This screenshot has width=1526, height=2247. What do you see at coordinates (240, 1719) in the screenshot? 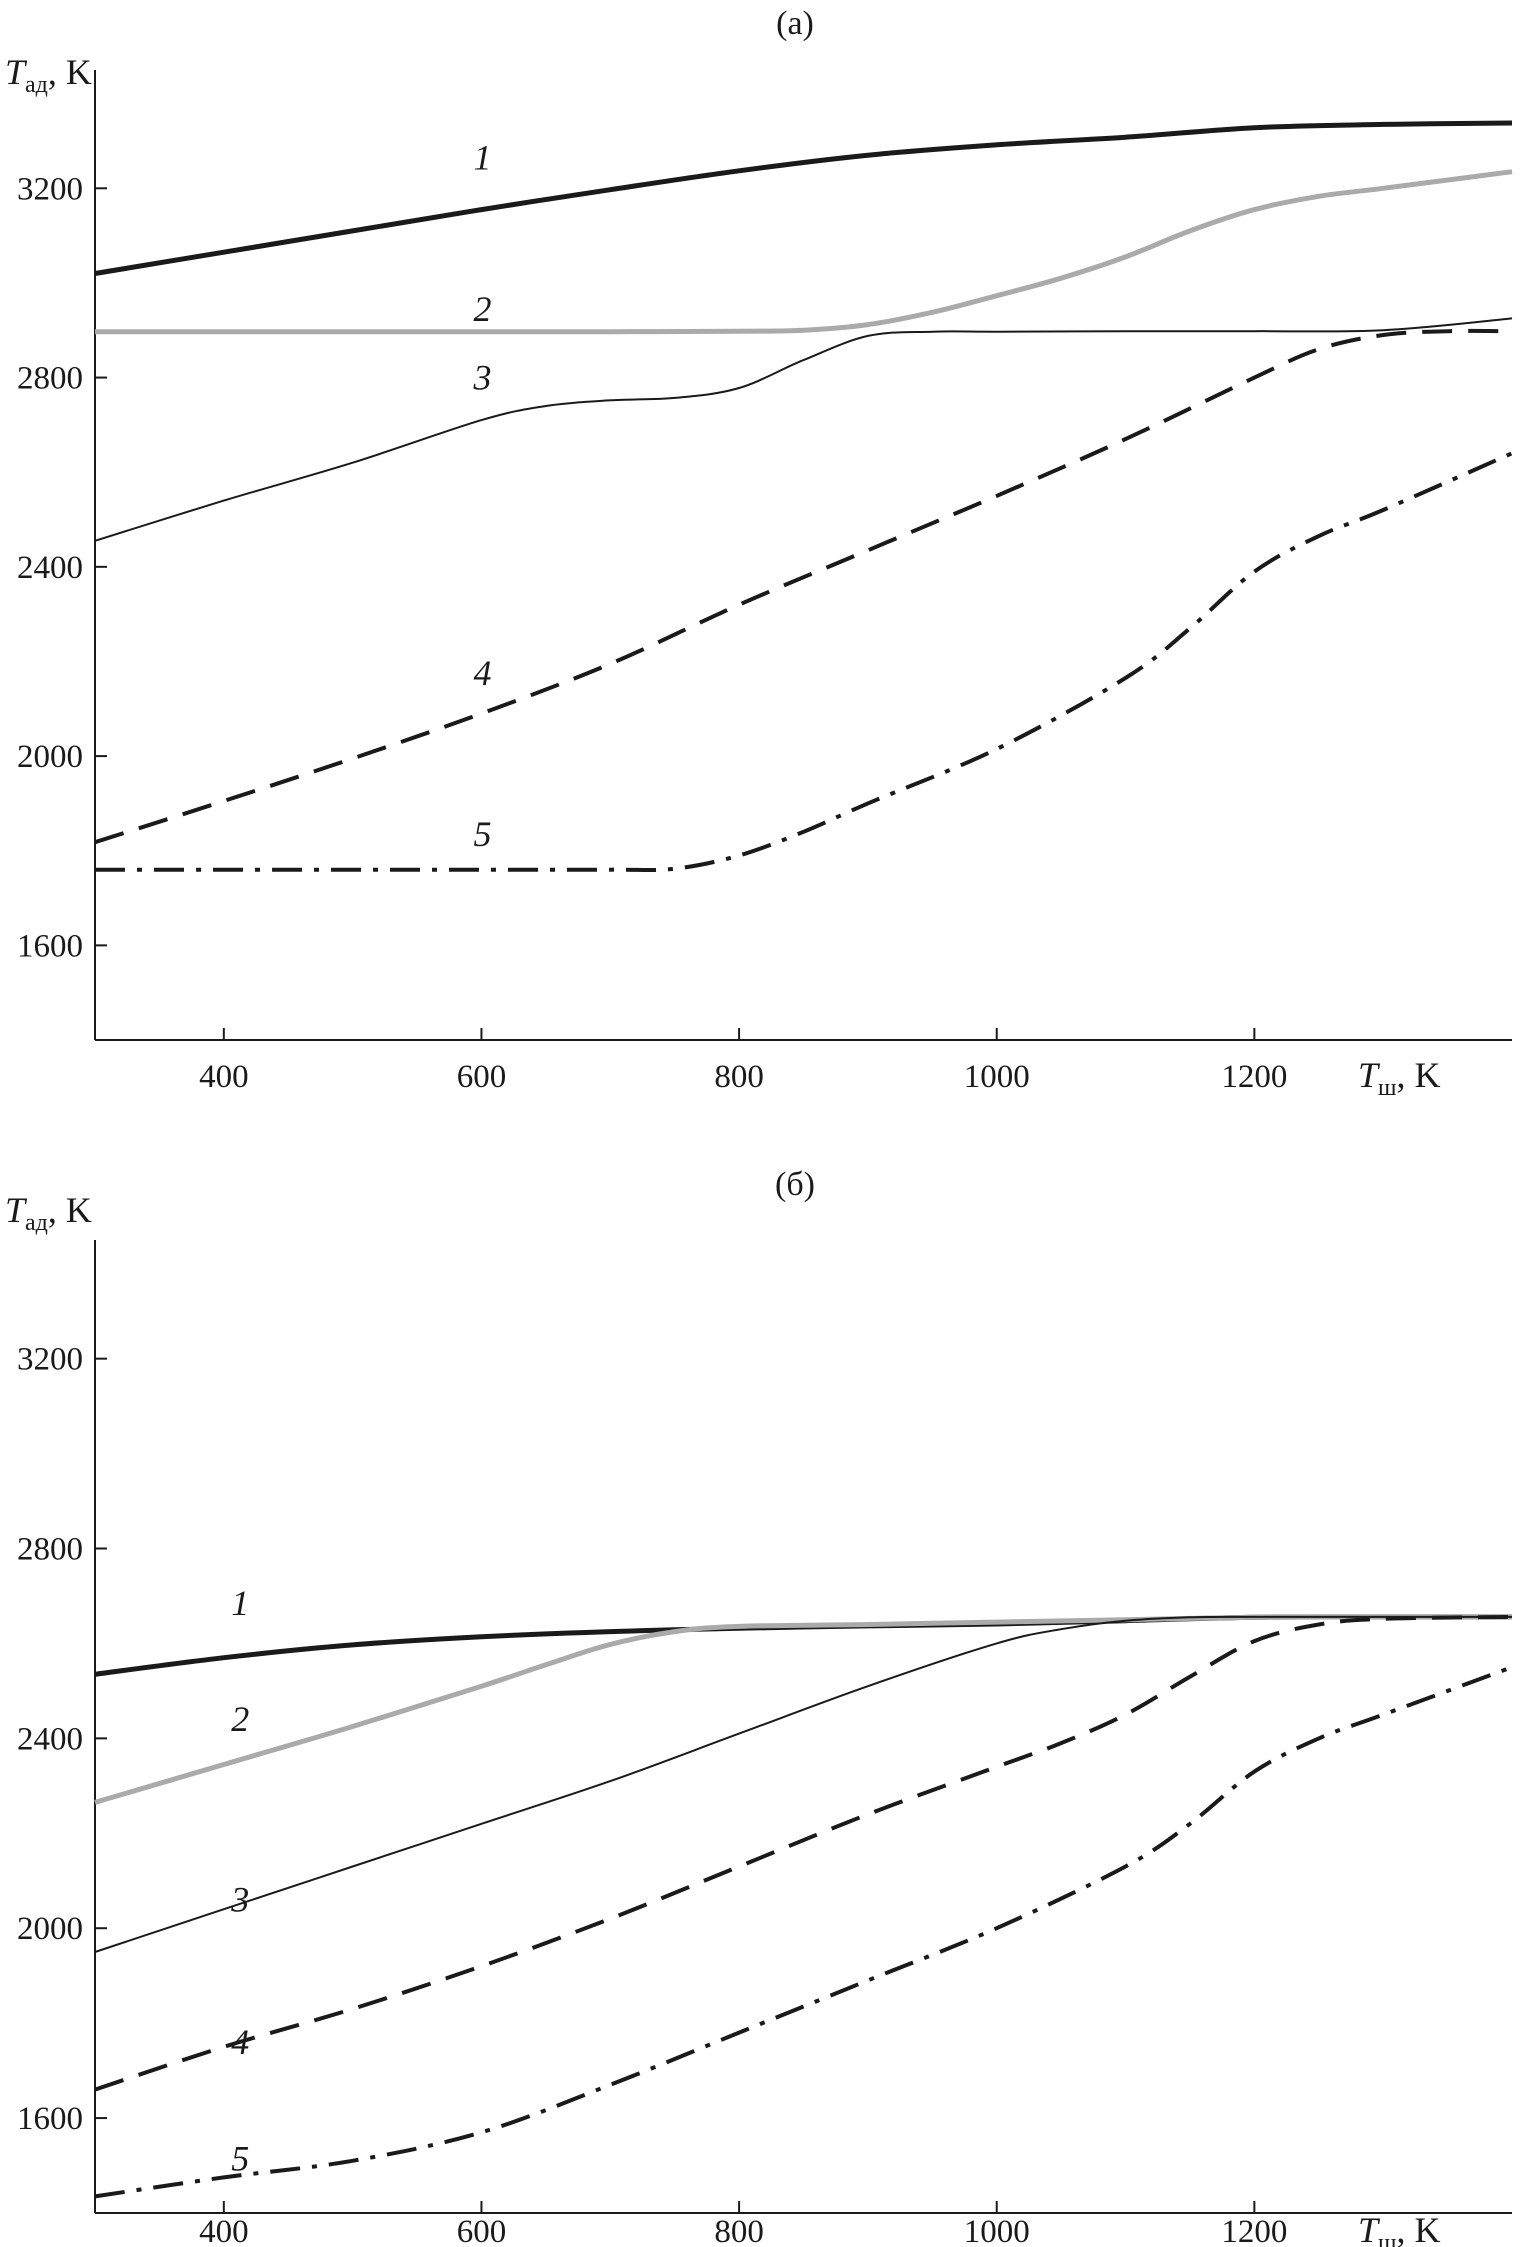
I see `panel-b-series-2-label: 2` at bounding box center [240, 1719].